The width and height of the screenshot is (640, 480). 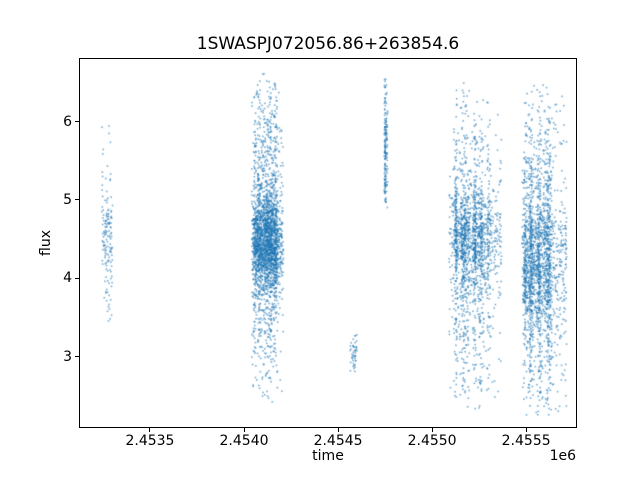 What do you see at coordinates (562, 456) in the screenshot?
I see `x-axis-offset-label: 1e6` at bounding box center [562, 456].